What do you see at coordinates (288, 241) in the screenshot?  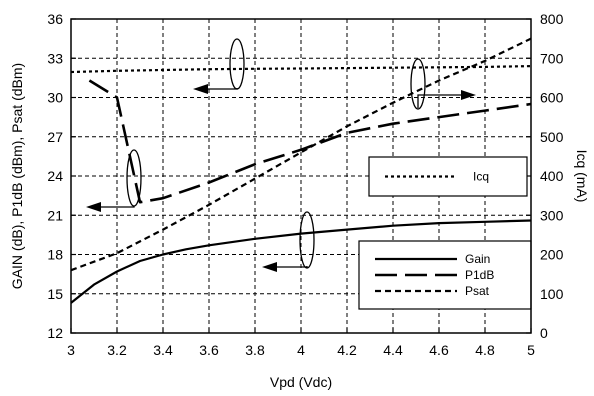 I see `gain-axis-pointer` at bounding box center [288, 241].